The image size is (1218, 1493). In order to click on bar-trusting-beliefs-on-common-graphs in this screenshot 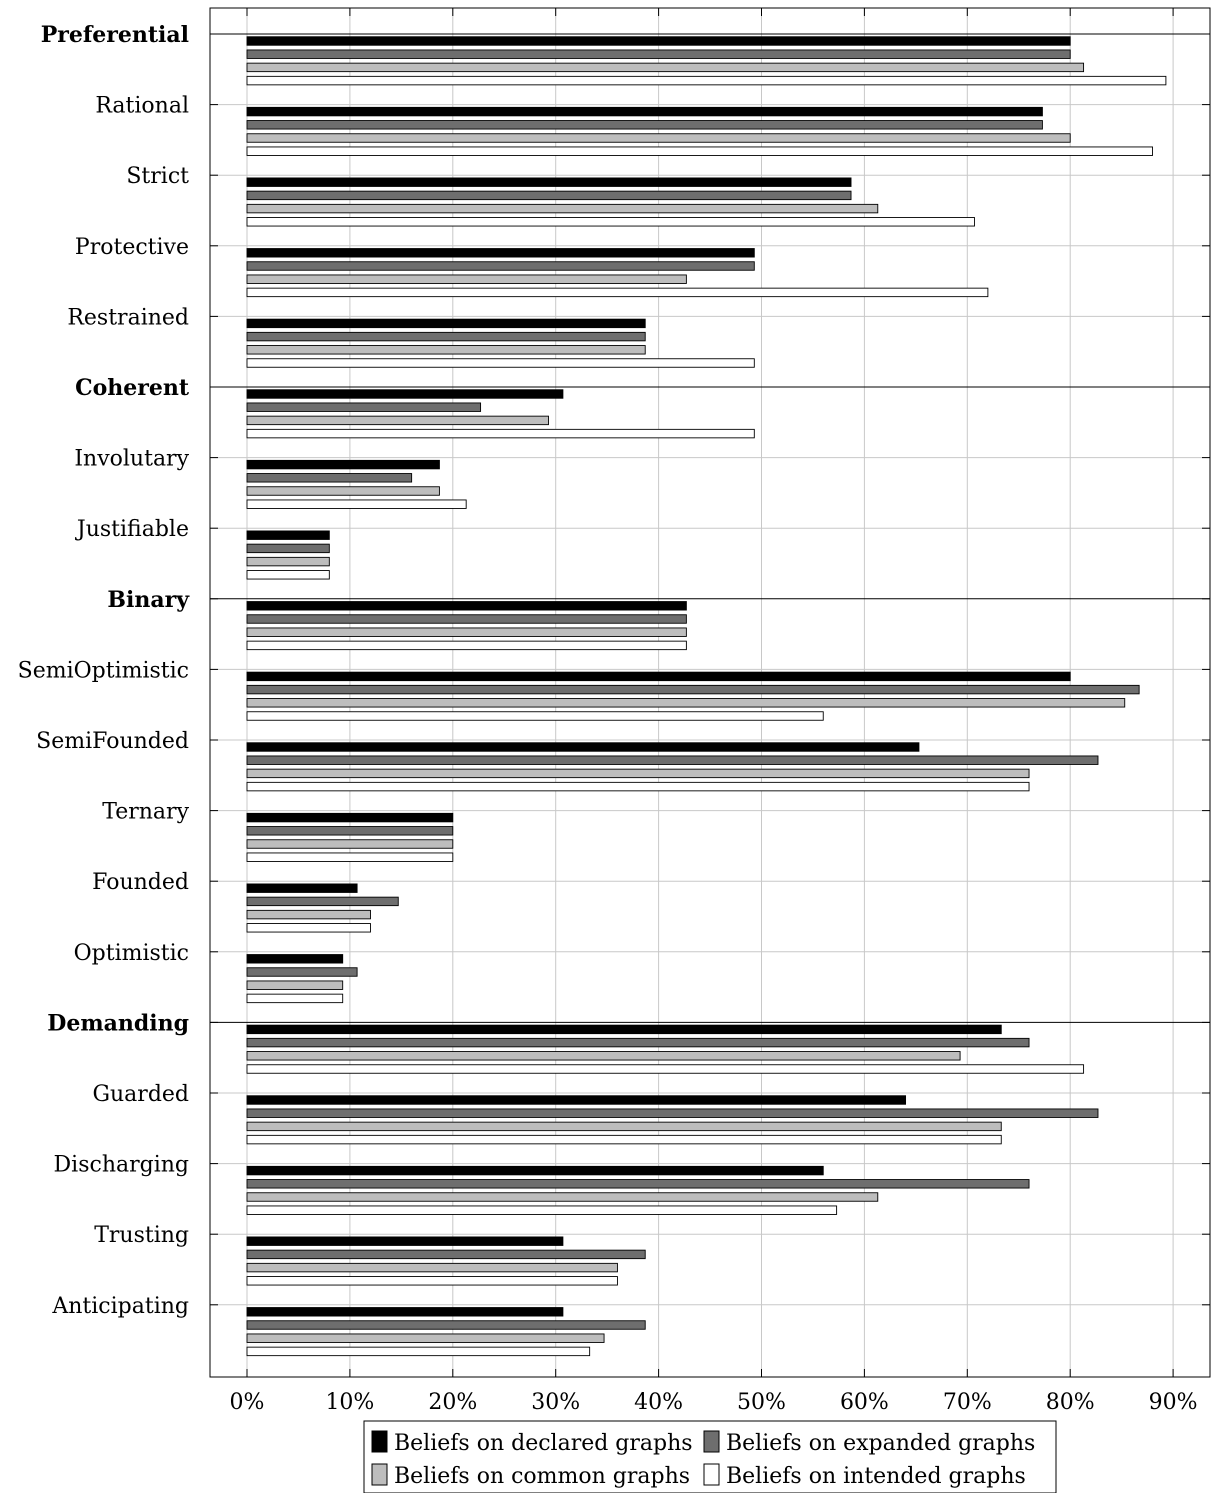, I will do `click(432, 1267)`.